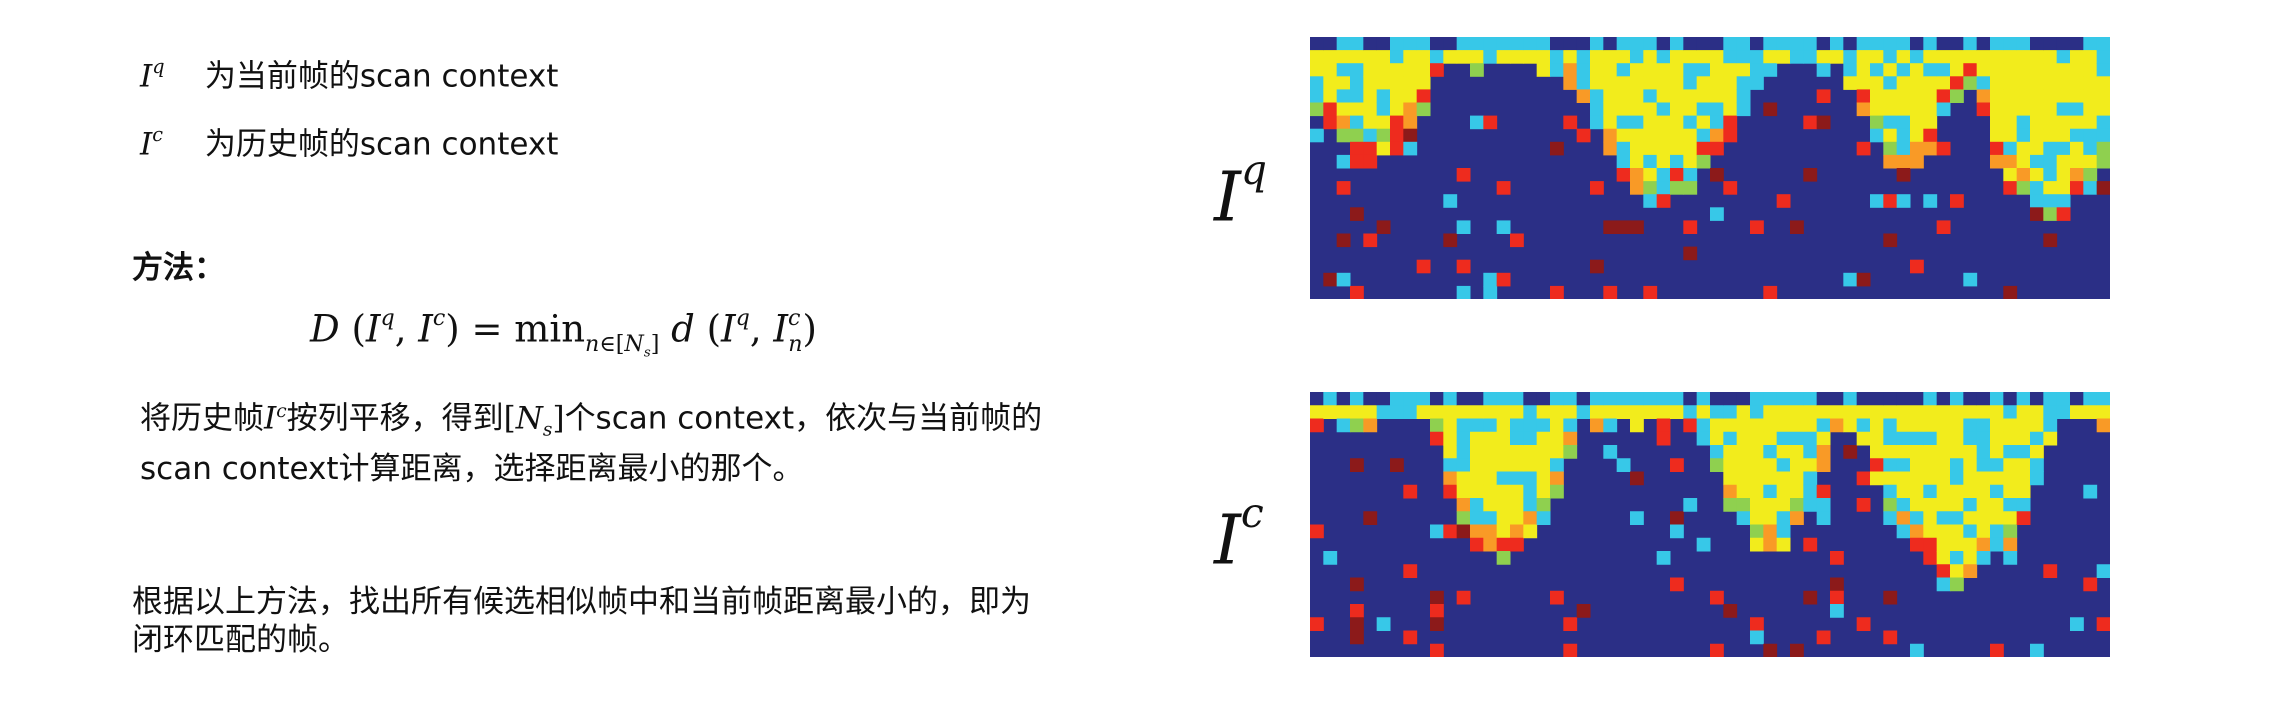 This screenshot has height=713, width=2279. Describe the element at coordinates (581, 602) in the screenshot. I see `conclusion-line-1: 根据以上方法，找出所有候选相似帧中和当前帧距离最小的，即为` at that location.